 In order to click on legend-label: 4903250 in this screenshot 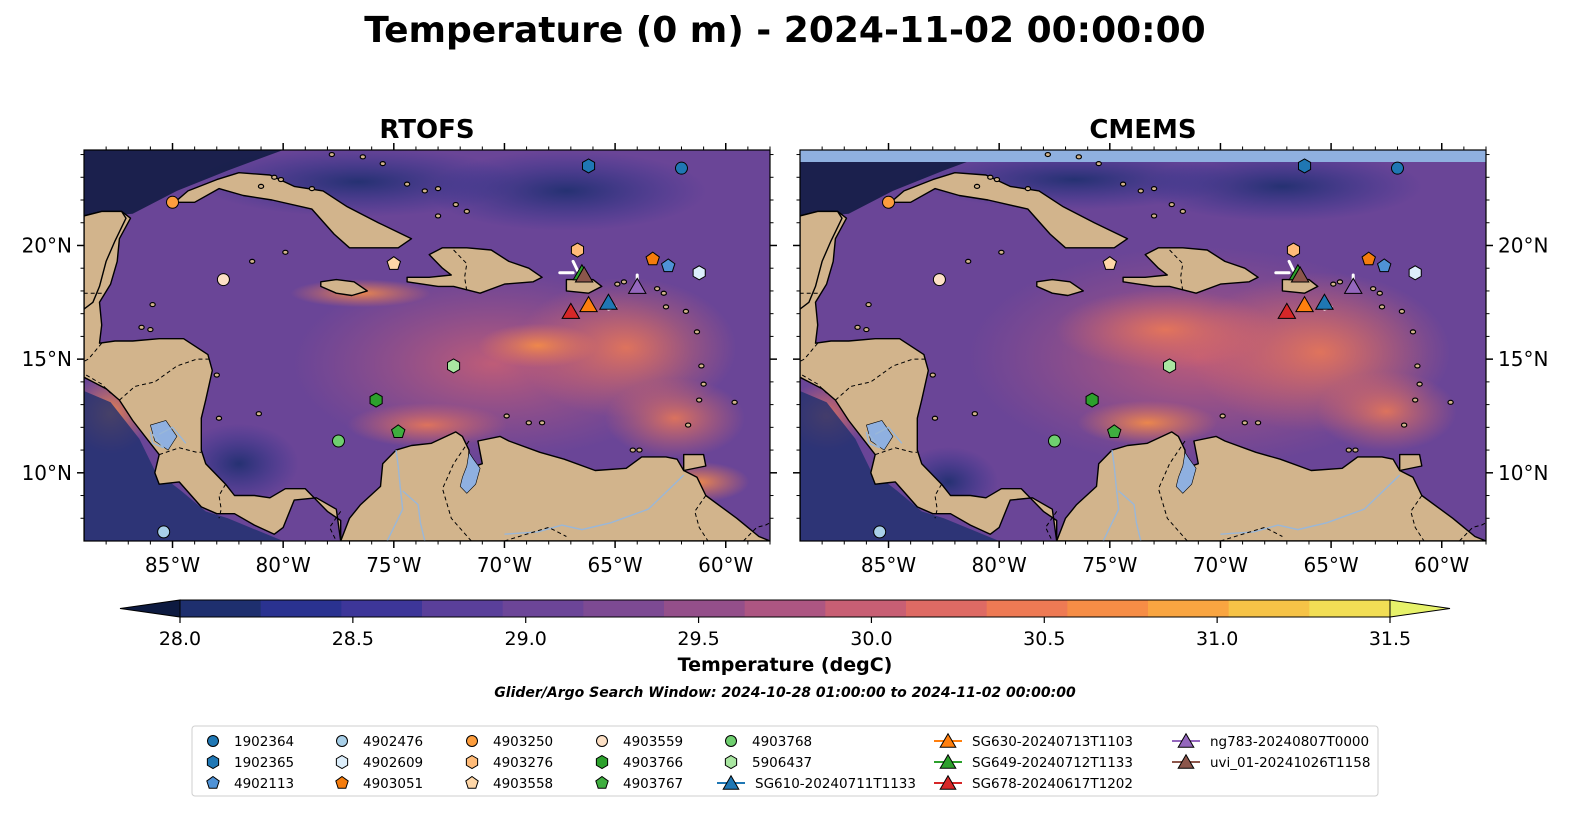, I will do `click(523, 742)`.